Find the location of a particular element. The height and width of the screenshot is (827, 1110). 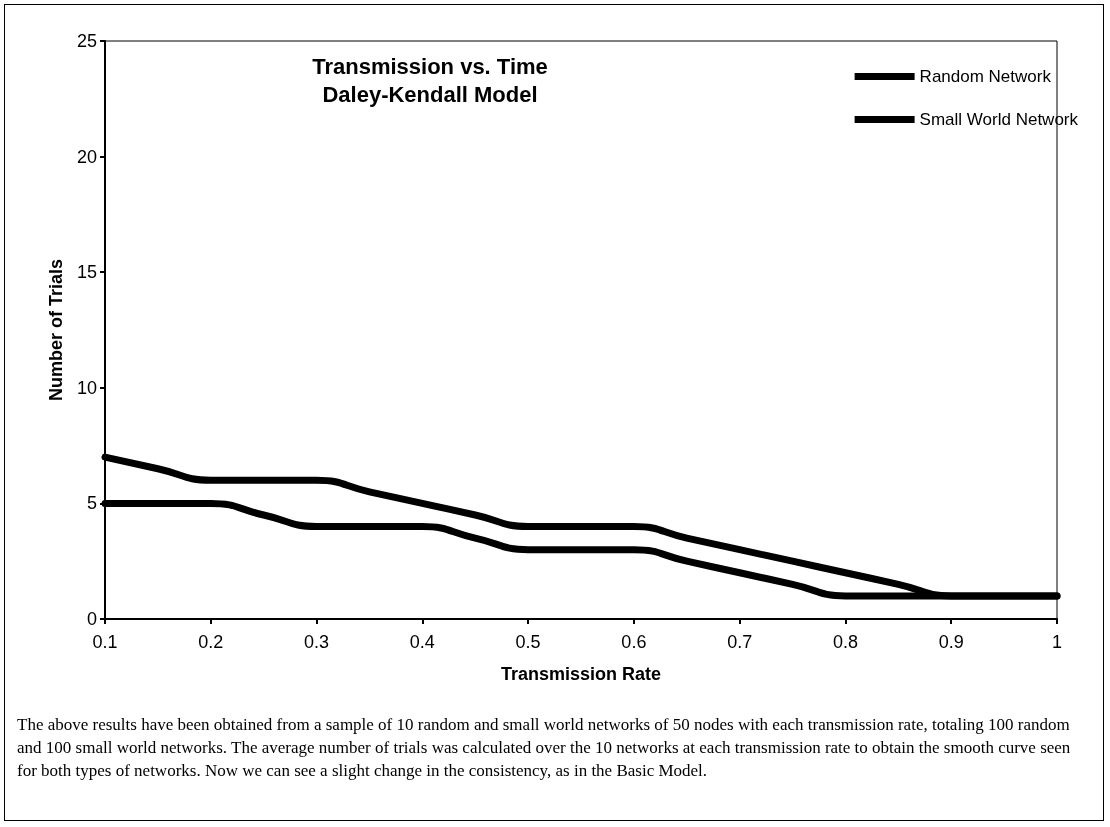

x-tick-label: 0.4 is located at coordinates (422, 642).